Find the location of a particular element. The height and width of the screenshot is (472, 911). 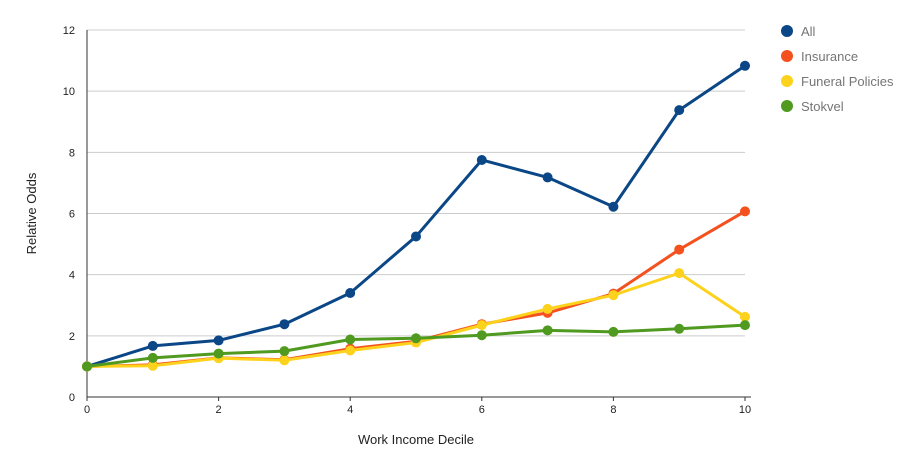

y-tick-label: 12 is located at coordinates (69, 31).